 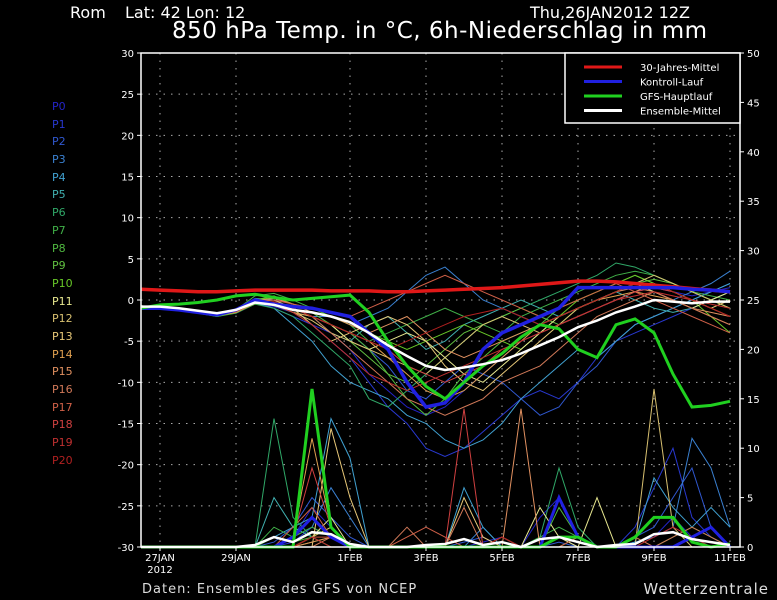 I want to click on member-label-P7: P7, so click(x=59, y=230).